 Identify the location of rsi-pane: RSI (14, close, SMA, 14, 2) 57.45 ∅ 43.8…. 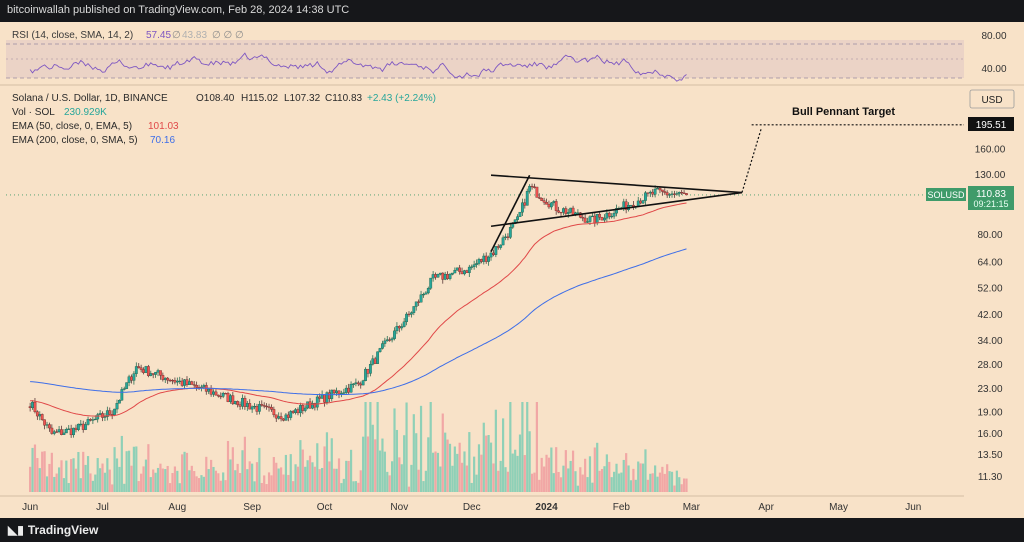
(506, 56).